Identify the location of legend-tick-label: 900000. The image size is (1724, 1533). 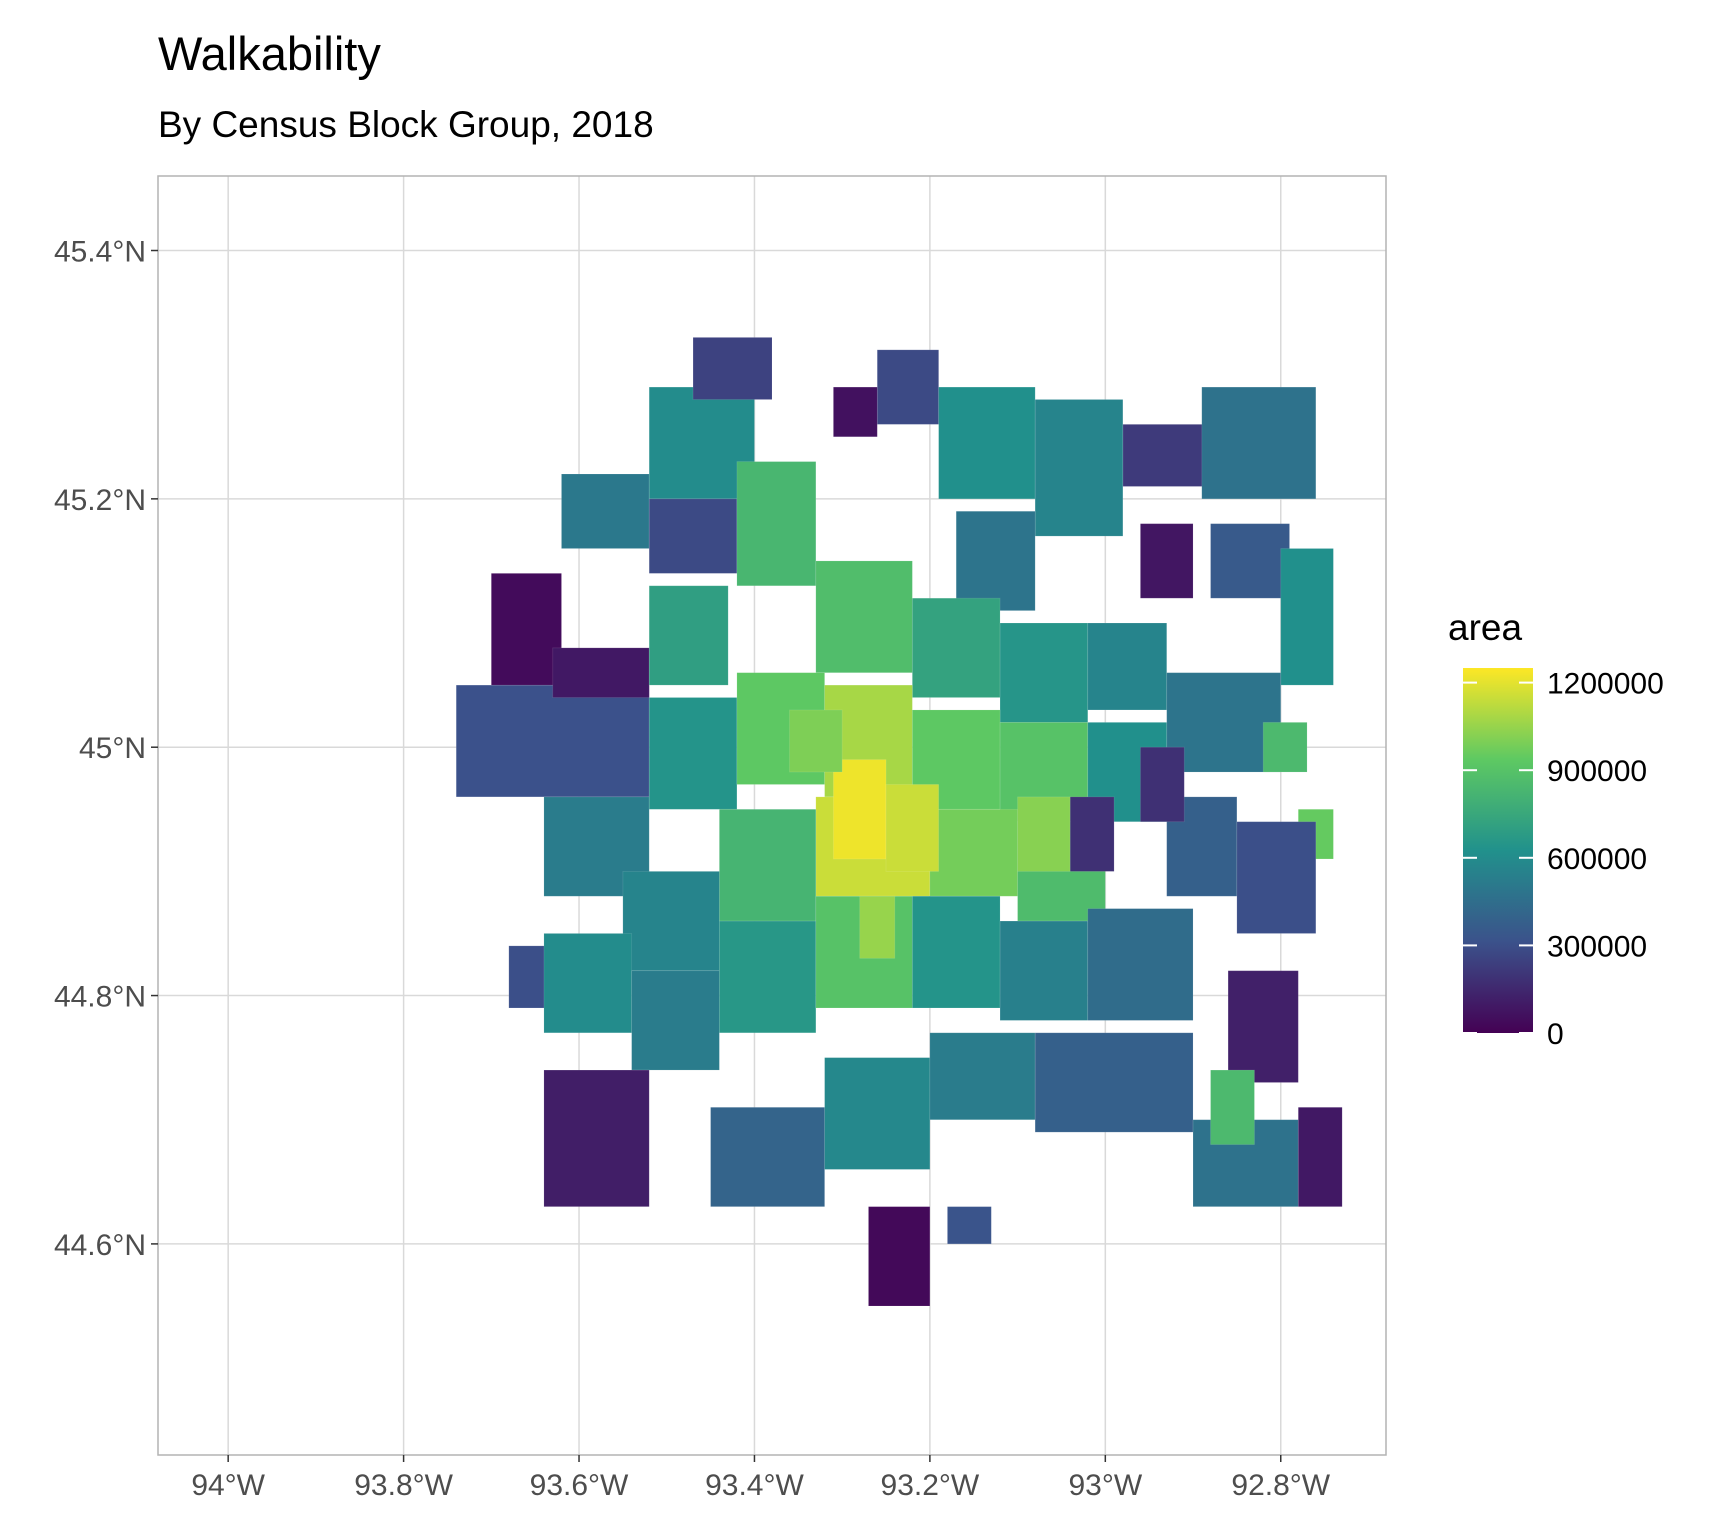
(1597, 771).